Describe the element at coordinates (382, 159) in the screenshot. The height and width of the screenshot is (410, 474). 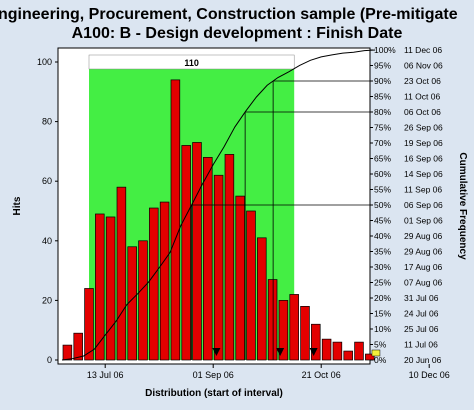
I see `y2-tick-percent: 65%` at that location.